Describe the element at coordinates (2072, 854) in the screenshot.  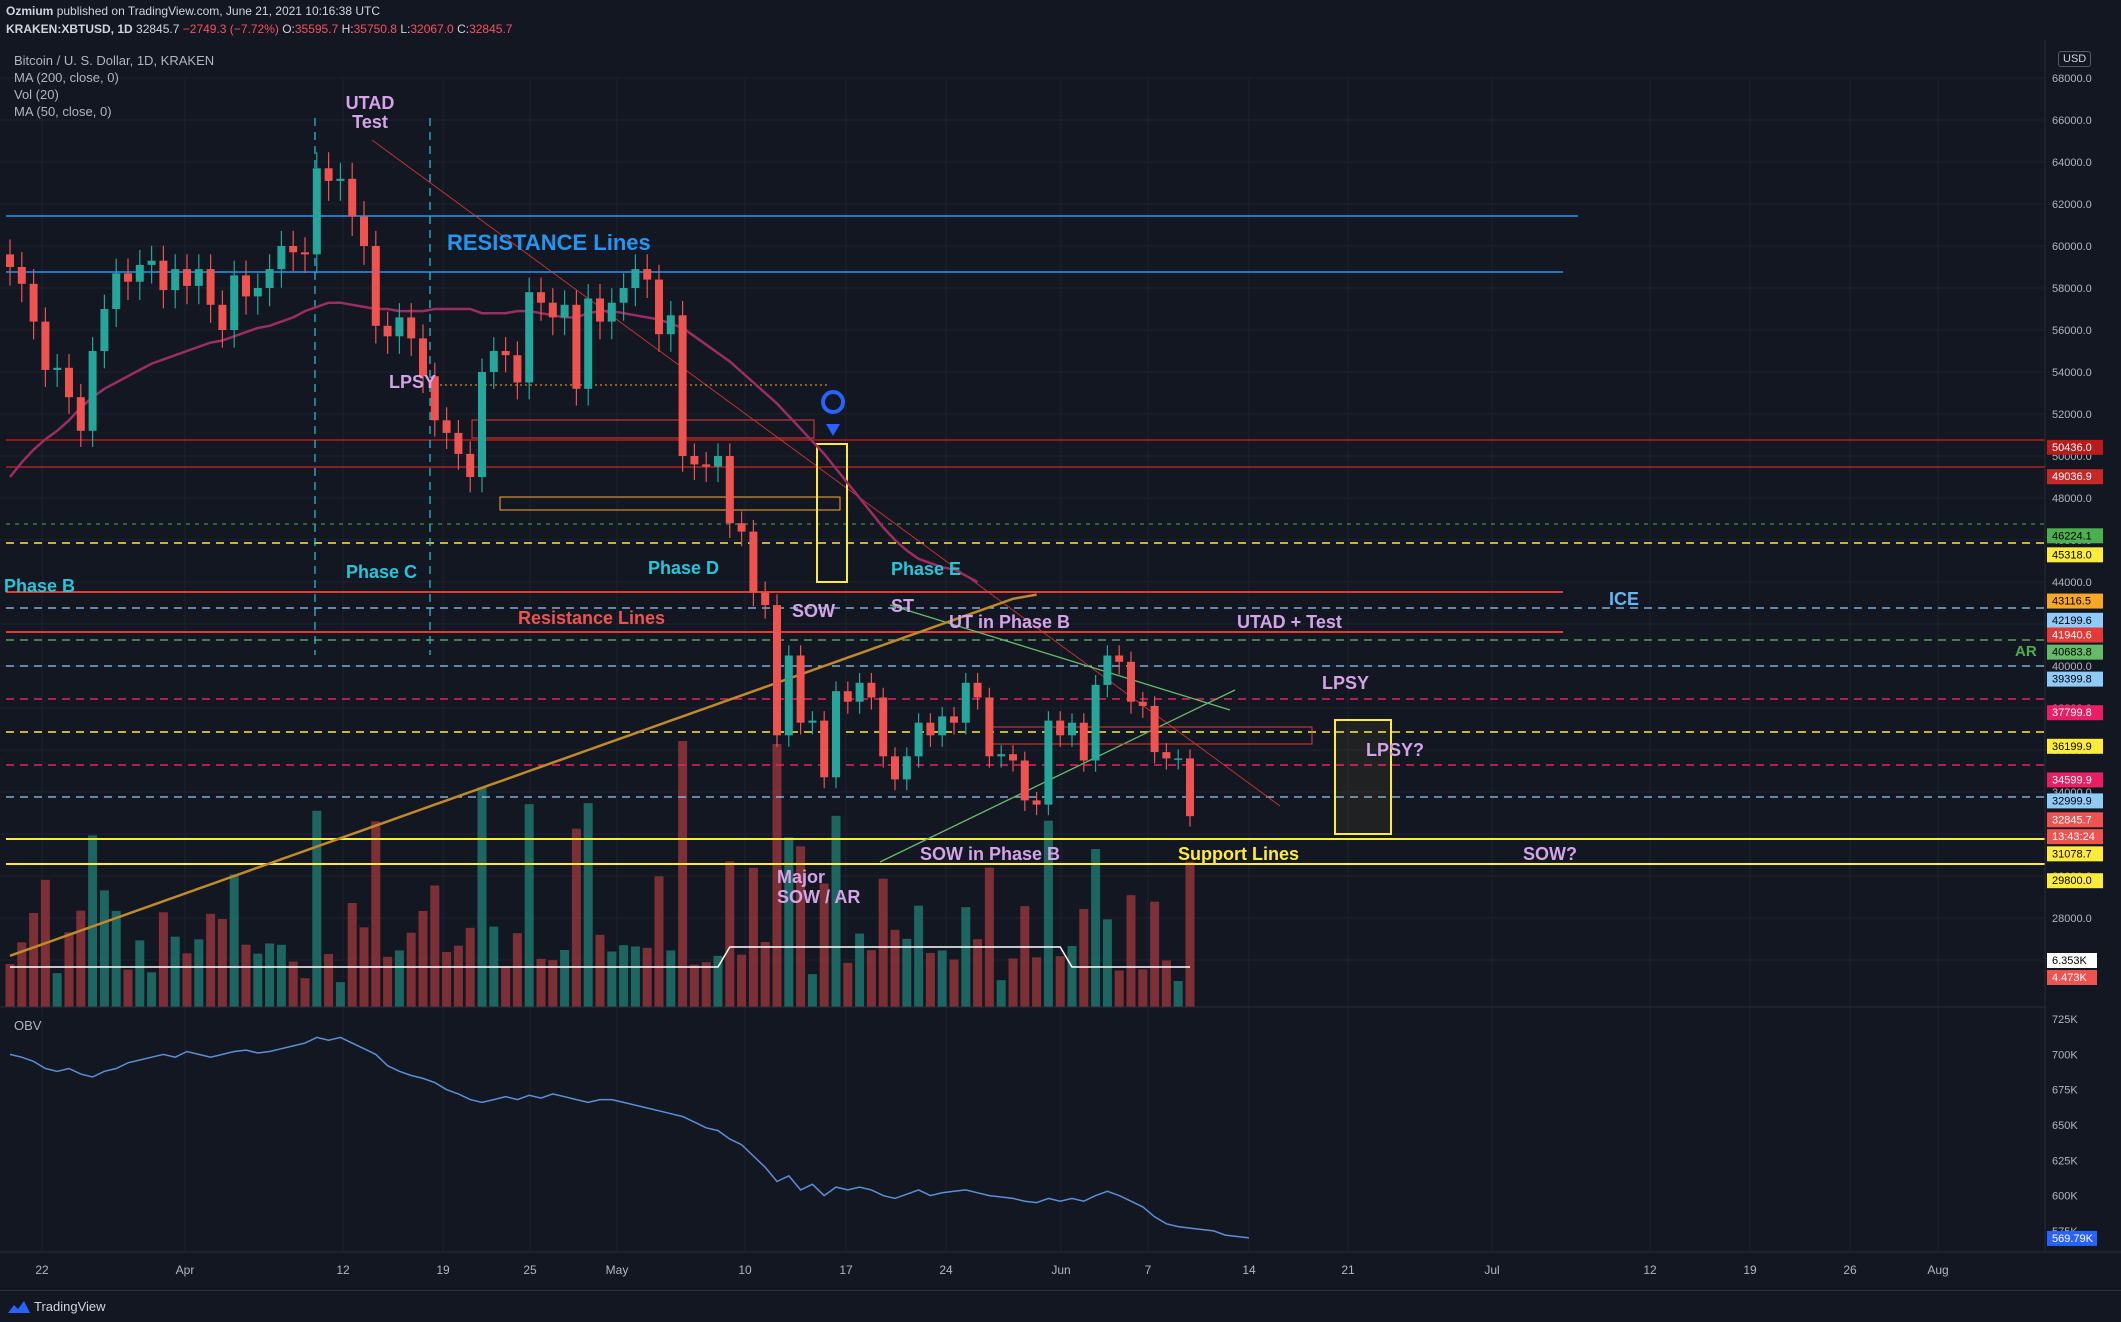
I see `price-label: 31078.7` at that location.